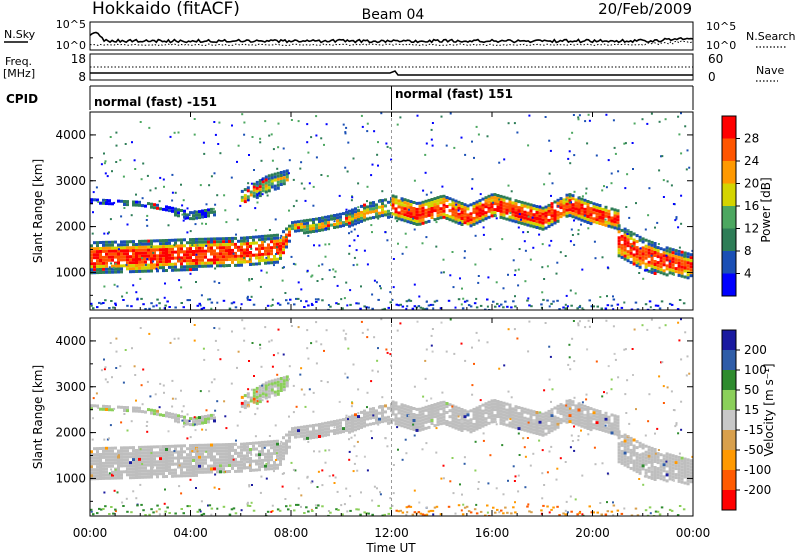 The height and width of the screenshot is (558, 800). What do you see at coordinates (770, 70) in the screenshot?
I see `nave-label: Nave` at bounding box center [770, 70].